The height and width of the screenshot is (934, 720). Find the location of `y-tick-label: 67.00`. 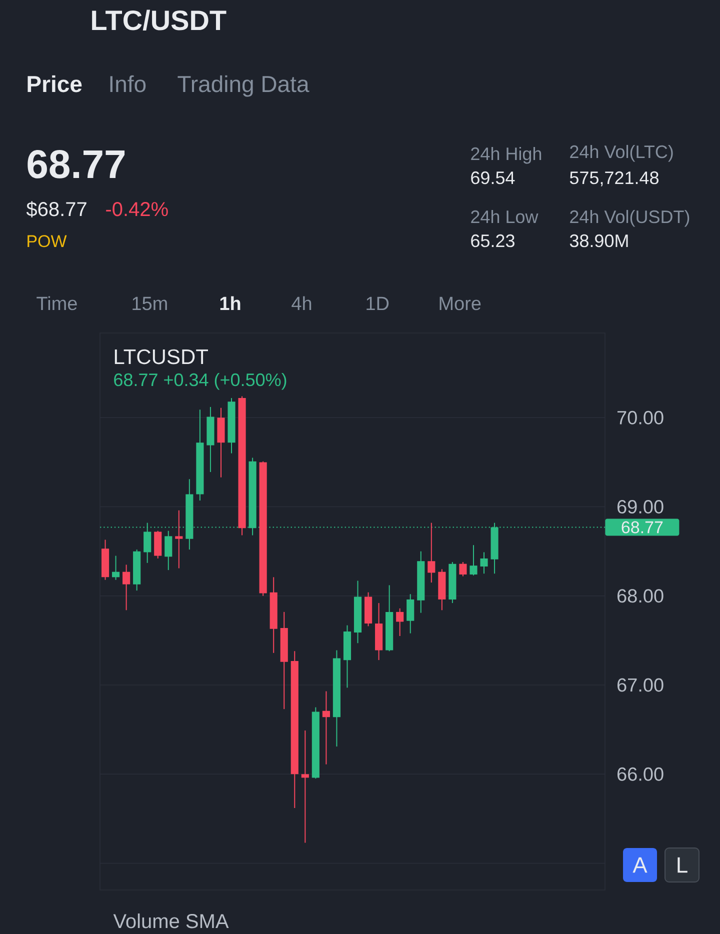

y-tick-label: 67.00 is located at coordinates (640, 685).